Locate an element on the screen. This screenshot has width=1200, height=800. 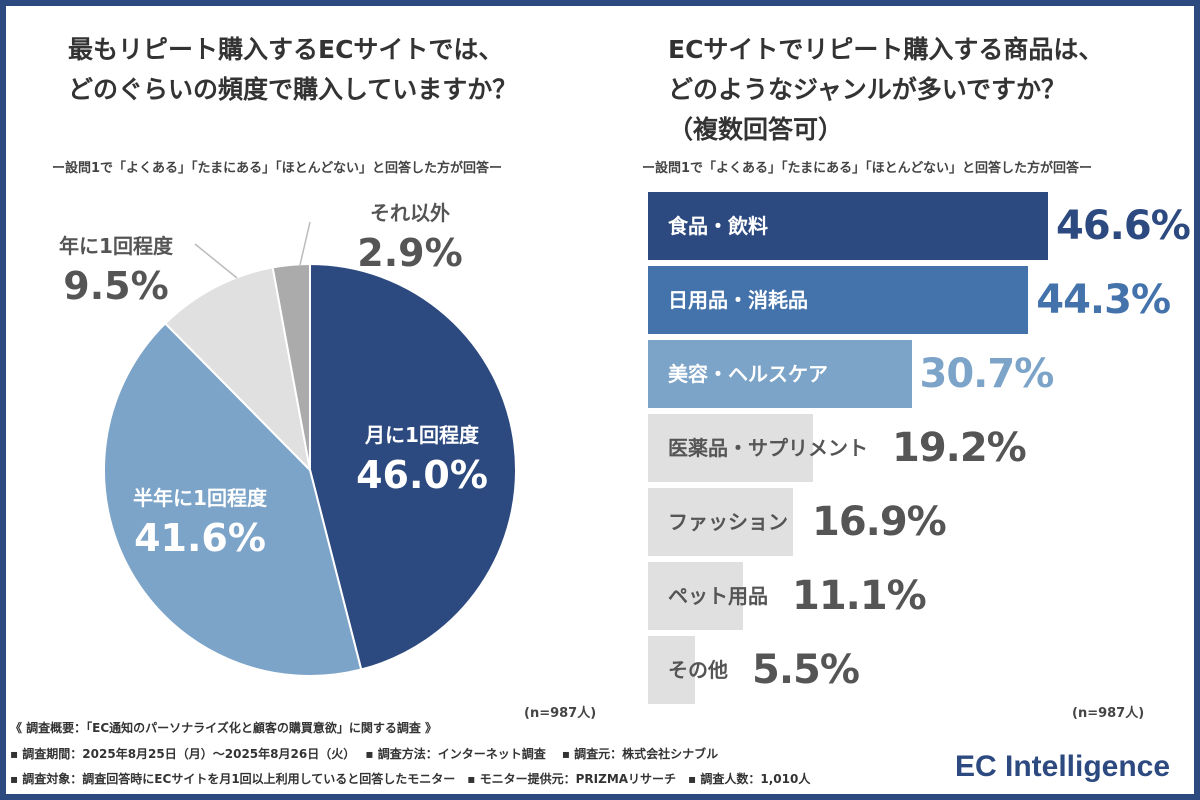
bar-row: 食品・飲料 46.6% is located at coordinates (919, 226).